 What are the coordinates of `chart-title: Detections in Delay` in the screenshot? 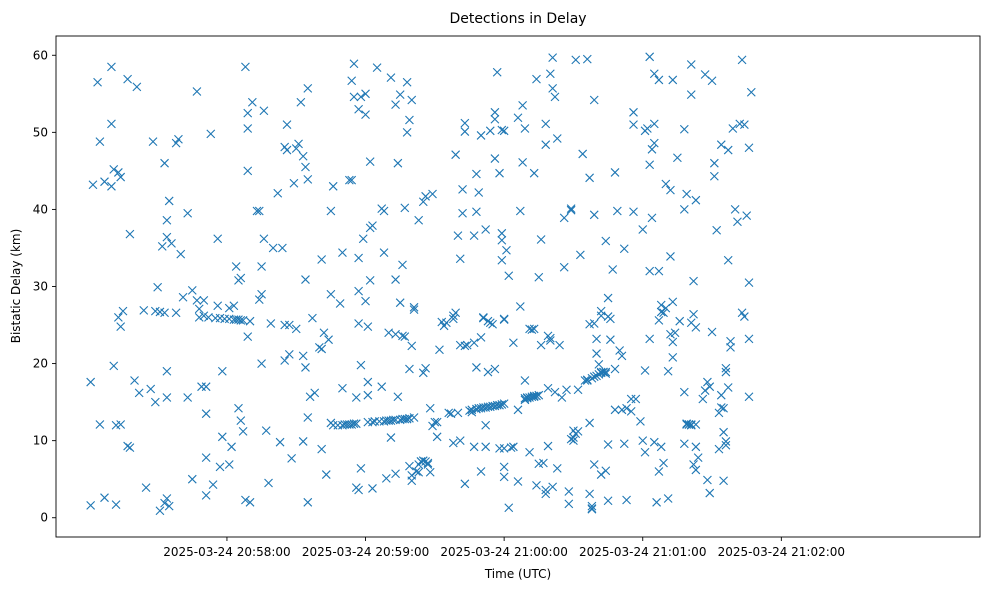 It's located at (517, 19).